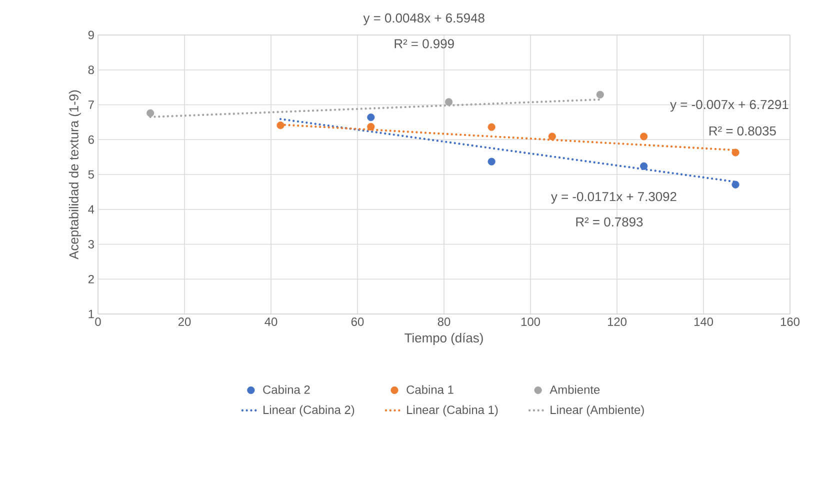 The width and height of the screenshot is (822, 493). What do you see at coordinates (91, 104) in the screenshot?
I see `y-tick-label: 7` at bounding box center [91, 104].